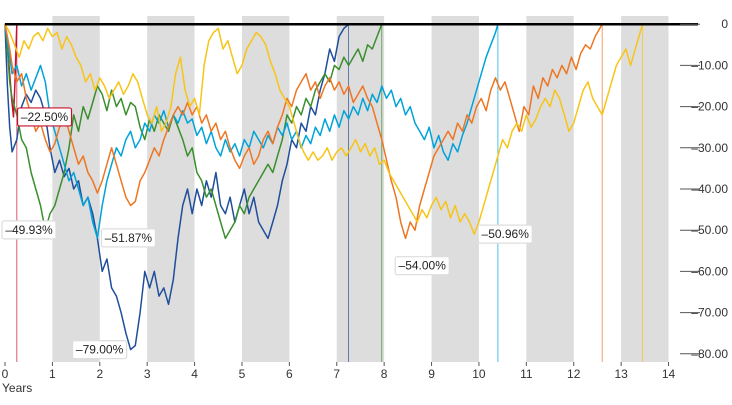  Describe the element at coordinates (709, 230) in the screenshot. I see `y-tick-label-5: –50.00` at that location.